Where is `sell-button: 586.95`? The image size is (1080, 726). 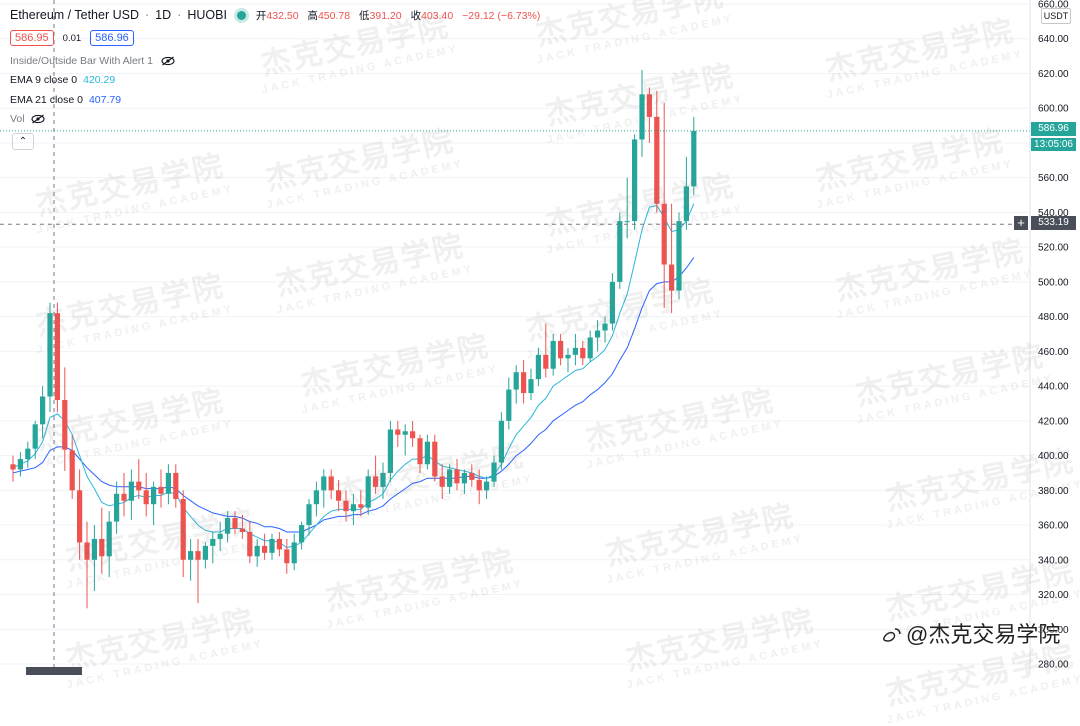
sell-button: 586.95 is located at coordinates (32, 38).